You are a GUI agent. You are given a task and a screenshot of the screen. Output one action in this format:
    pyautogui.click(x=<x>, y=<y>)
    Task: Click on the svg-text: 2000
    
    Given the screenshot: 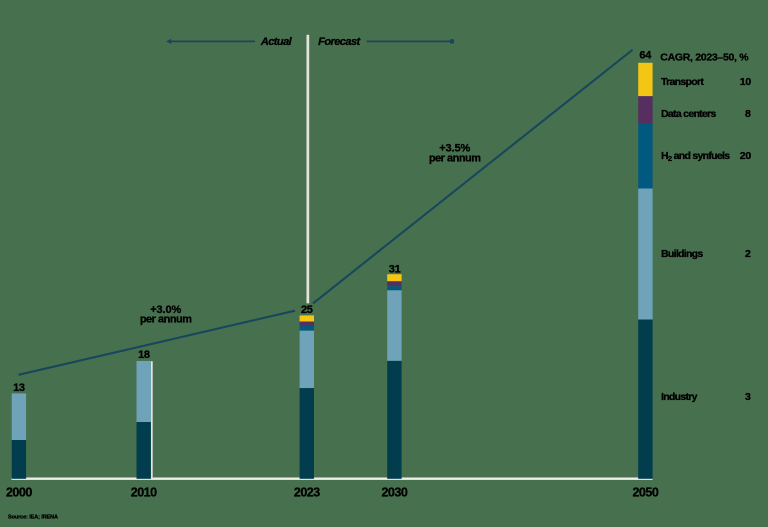 What is the action you would take?
    pyautogui.click(x=19, y=492)
    